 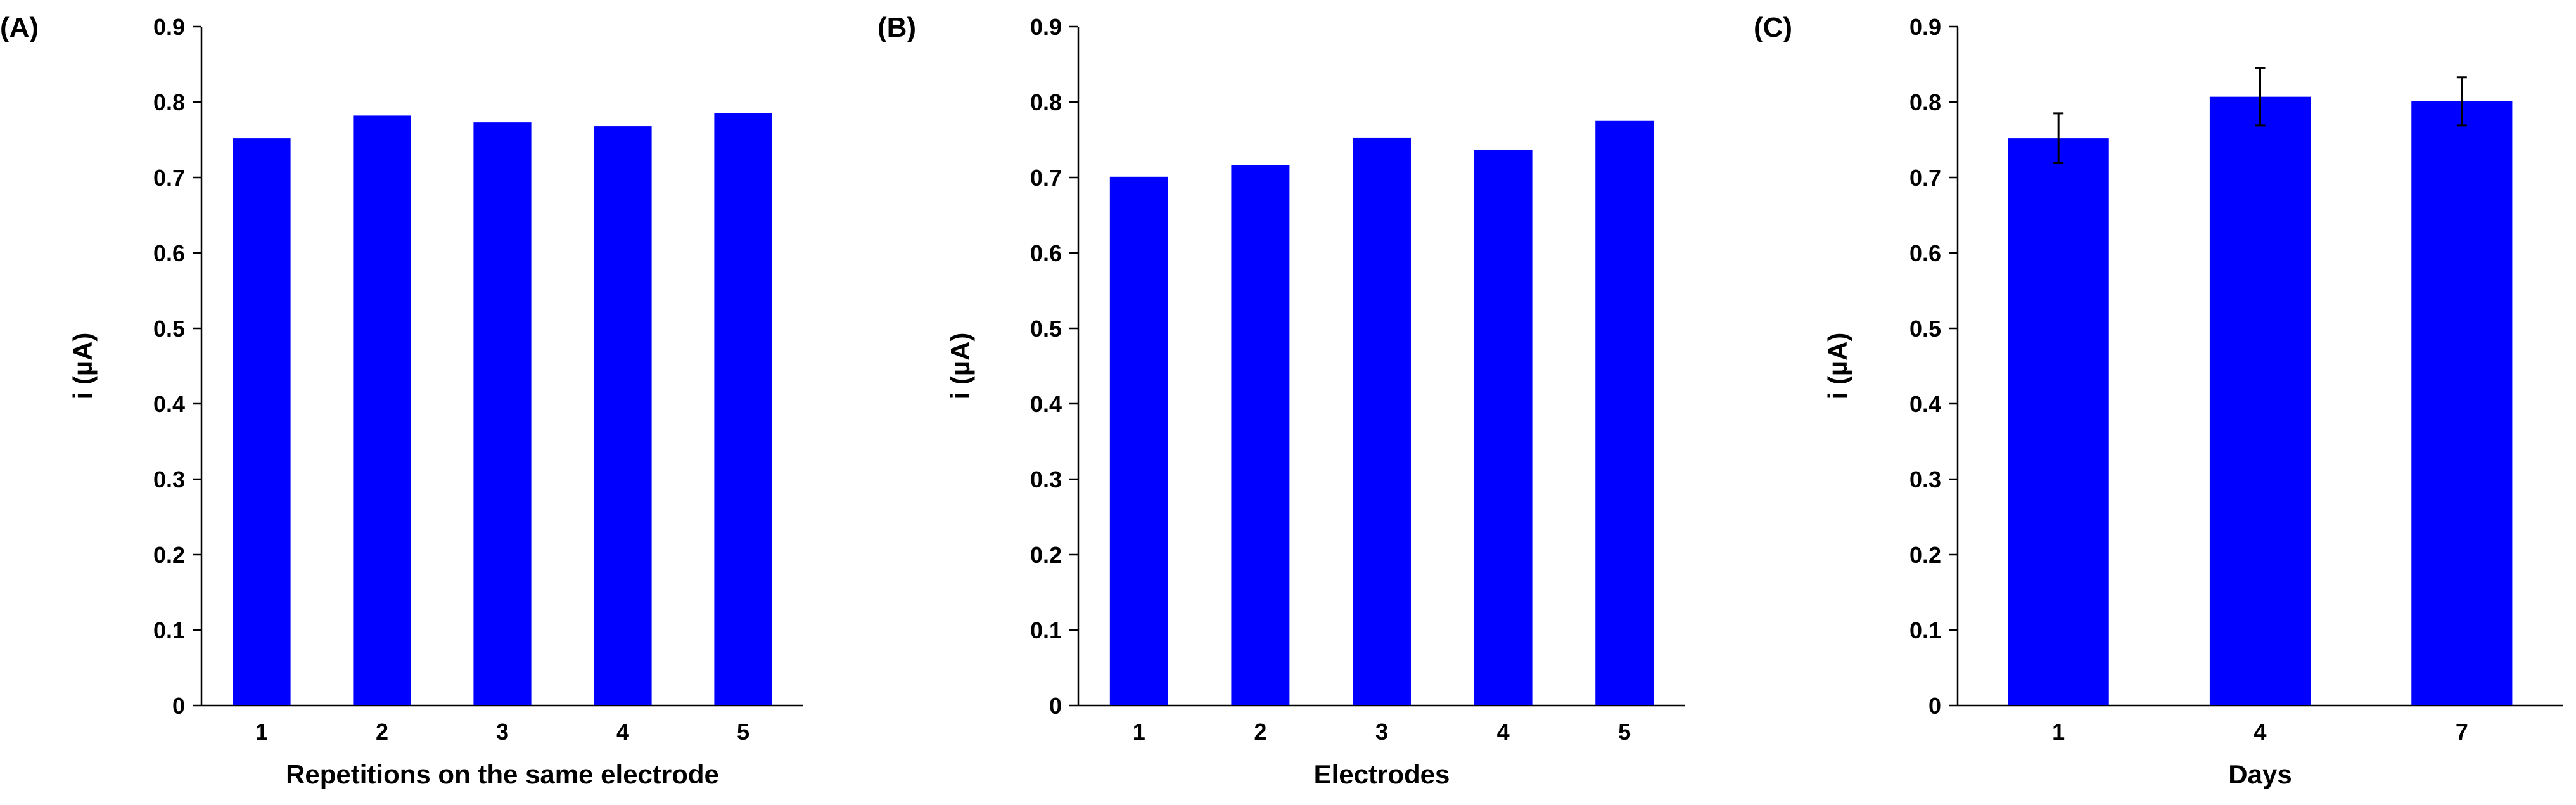 What do you see at coordinates (897, 28) in the screenshot?
I see `panel-label: (B)` at bounding box center [897, 28].